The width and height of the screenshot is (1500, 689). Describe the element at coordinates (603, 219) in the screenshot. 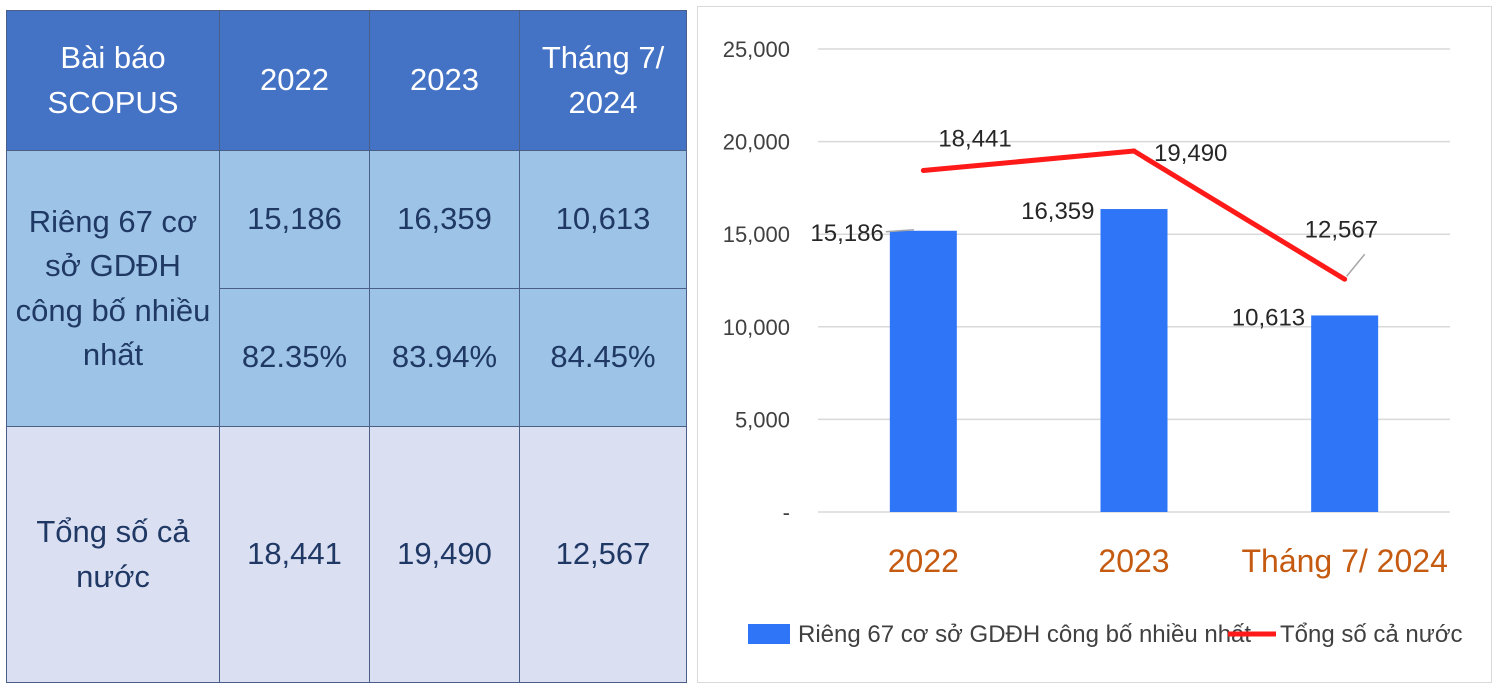

I see `table-cell: 10,613` at that location.